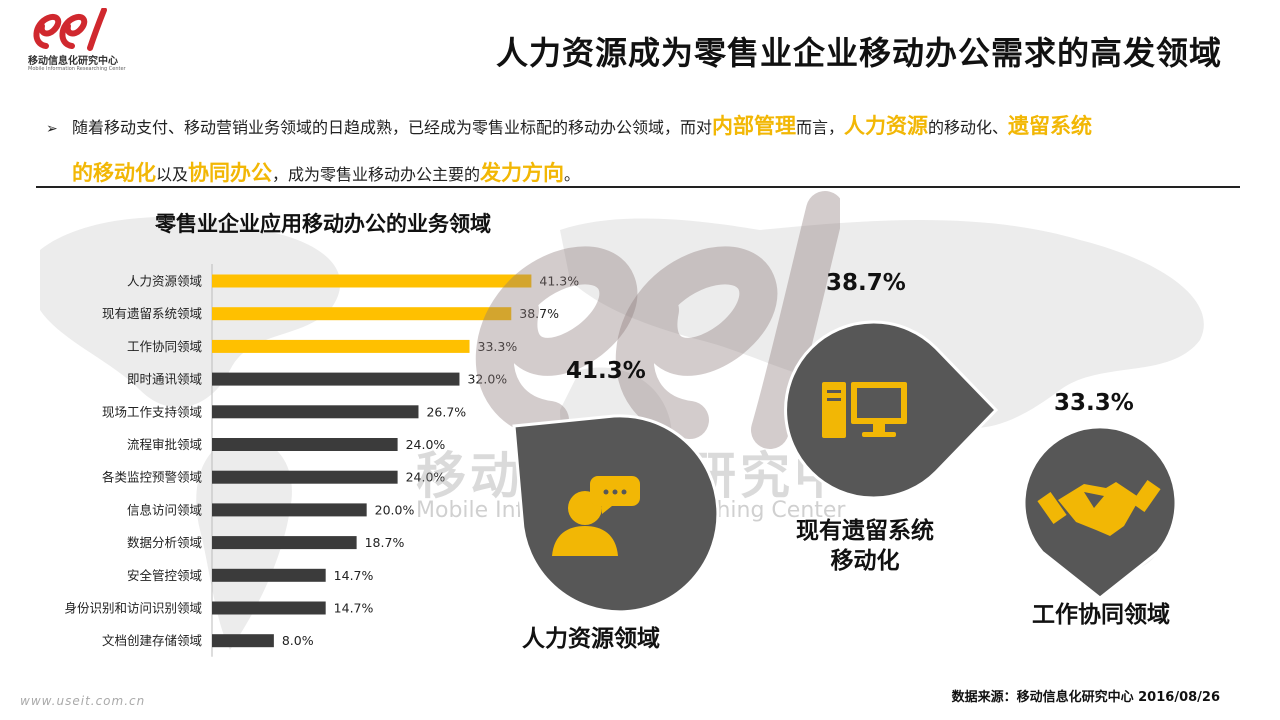 This screenshot has width=1280, height=720. What do you see at coordinates (83, 701) in the screenshot?
I see `footer-url: www.useit.com.cn` at bounding box center [83, 701].